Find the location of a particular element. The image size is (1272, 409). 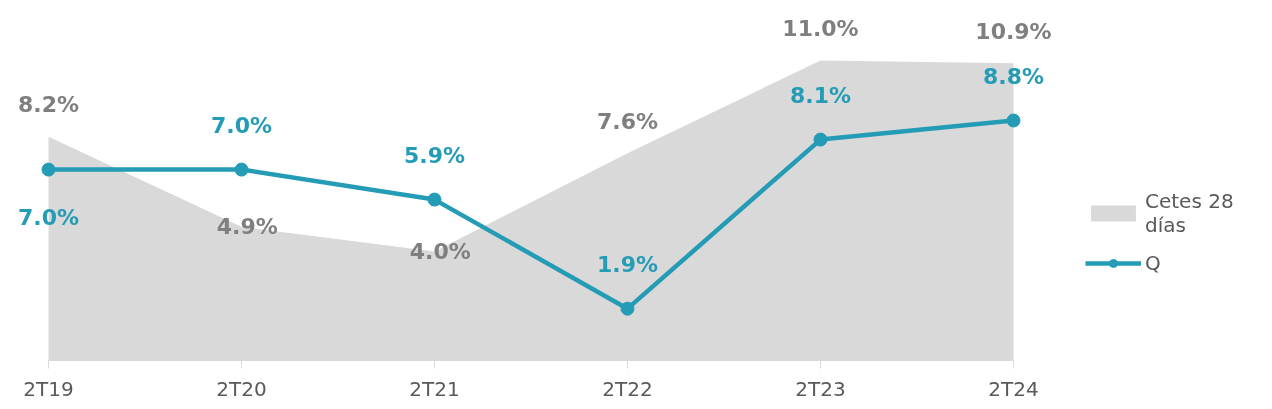

data-label: 1.9% is located at coordinates (627, 265).